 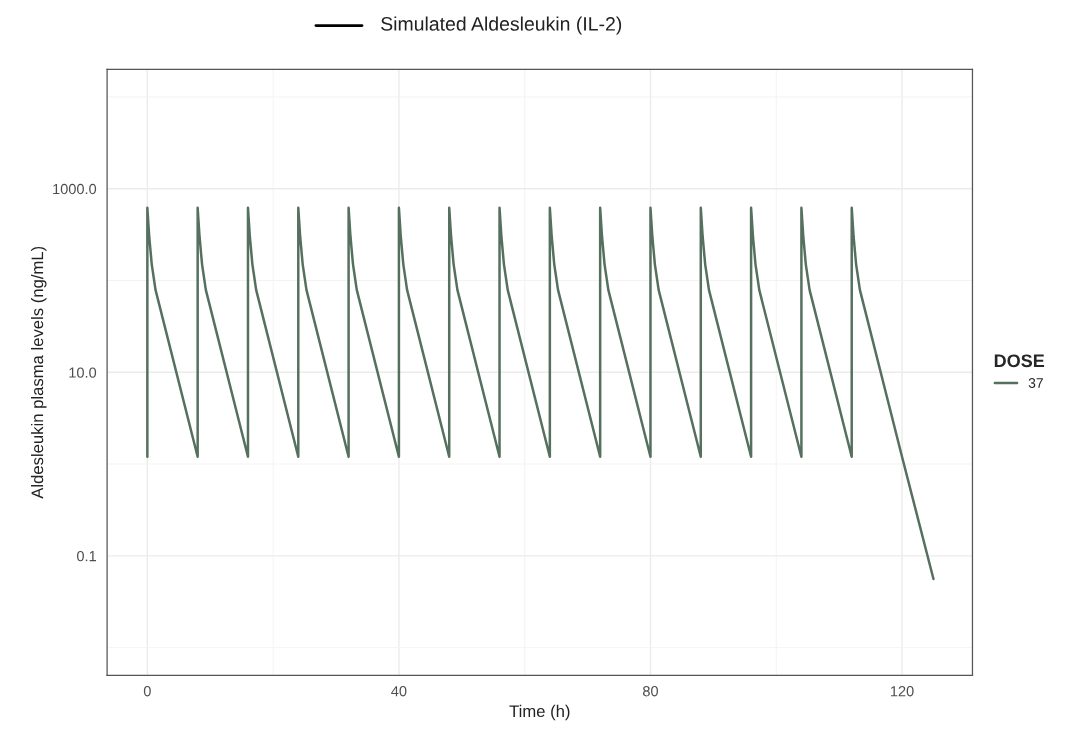 I want to click on x-tick-label: 80, so click(x=650, y=691).